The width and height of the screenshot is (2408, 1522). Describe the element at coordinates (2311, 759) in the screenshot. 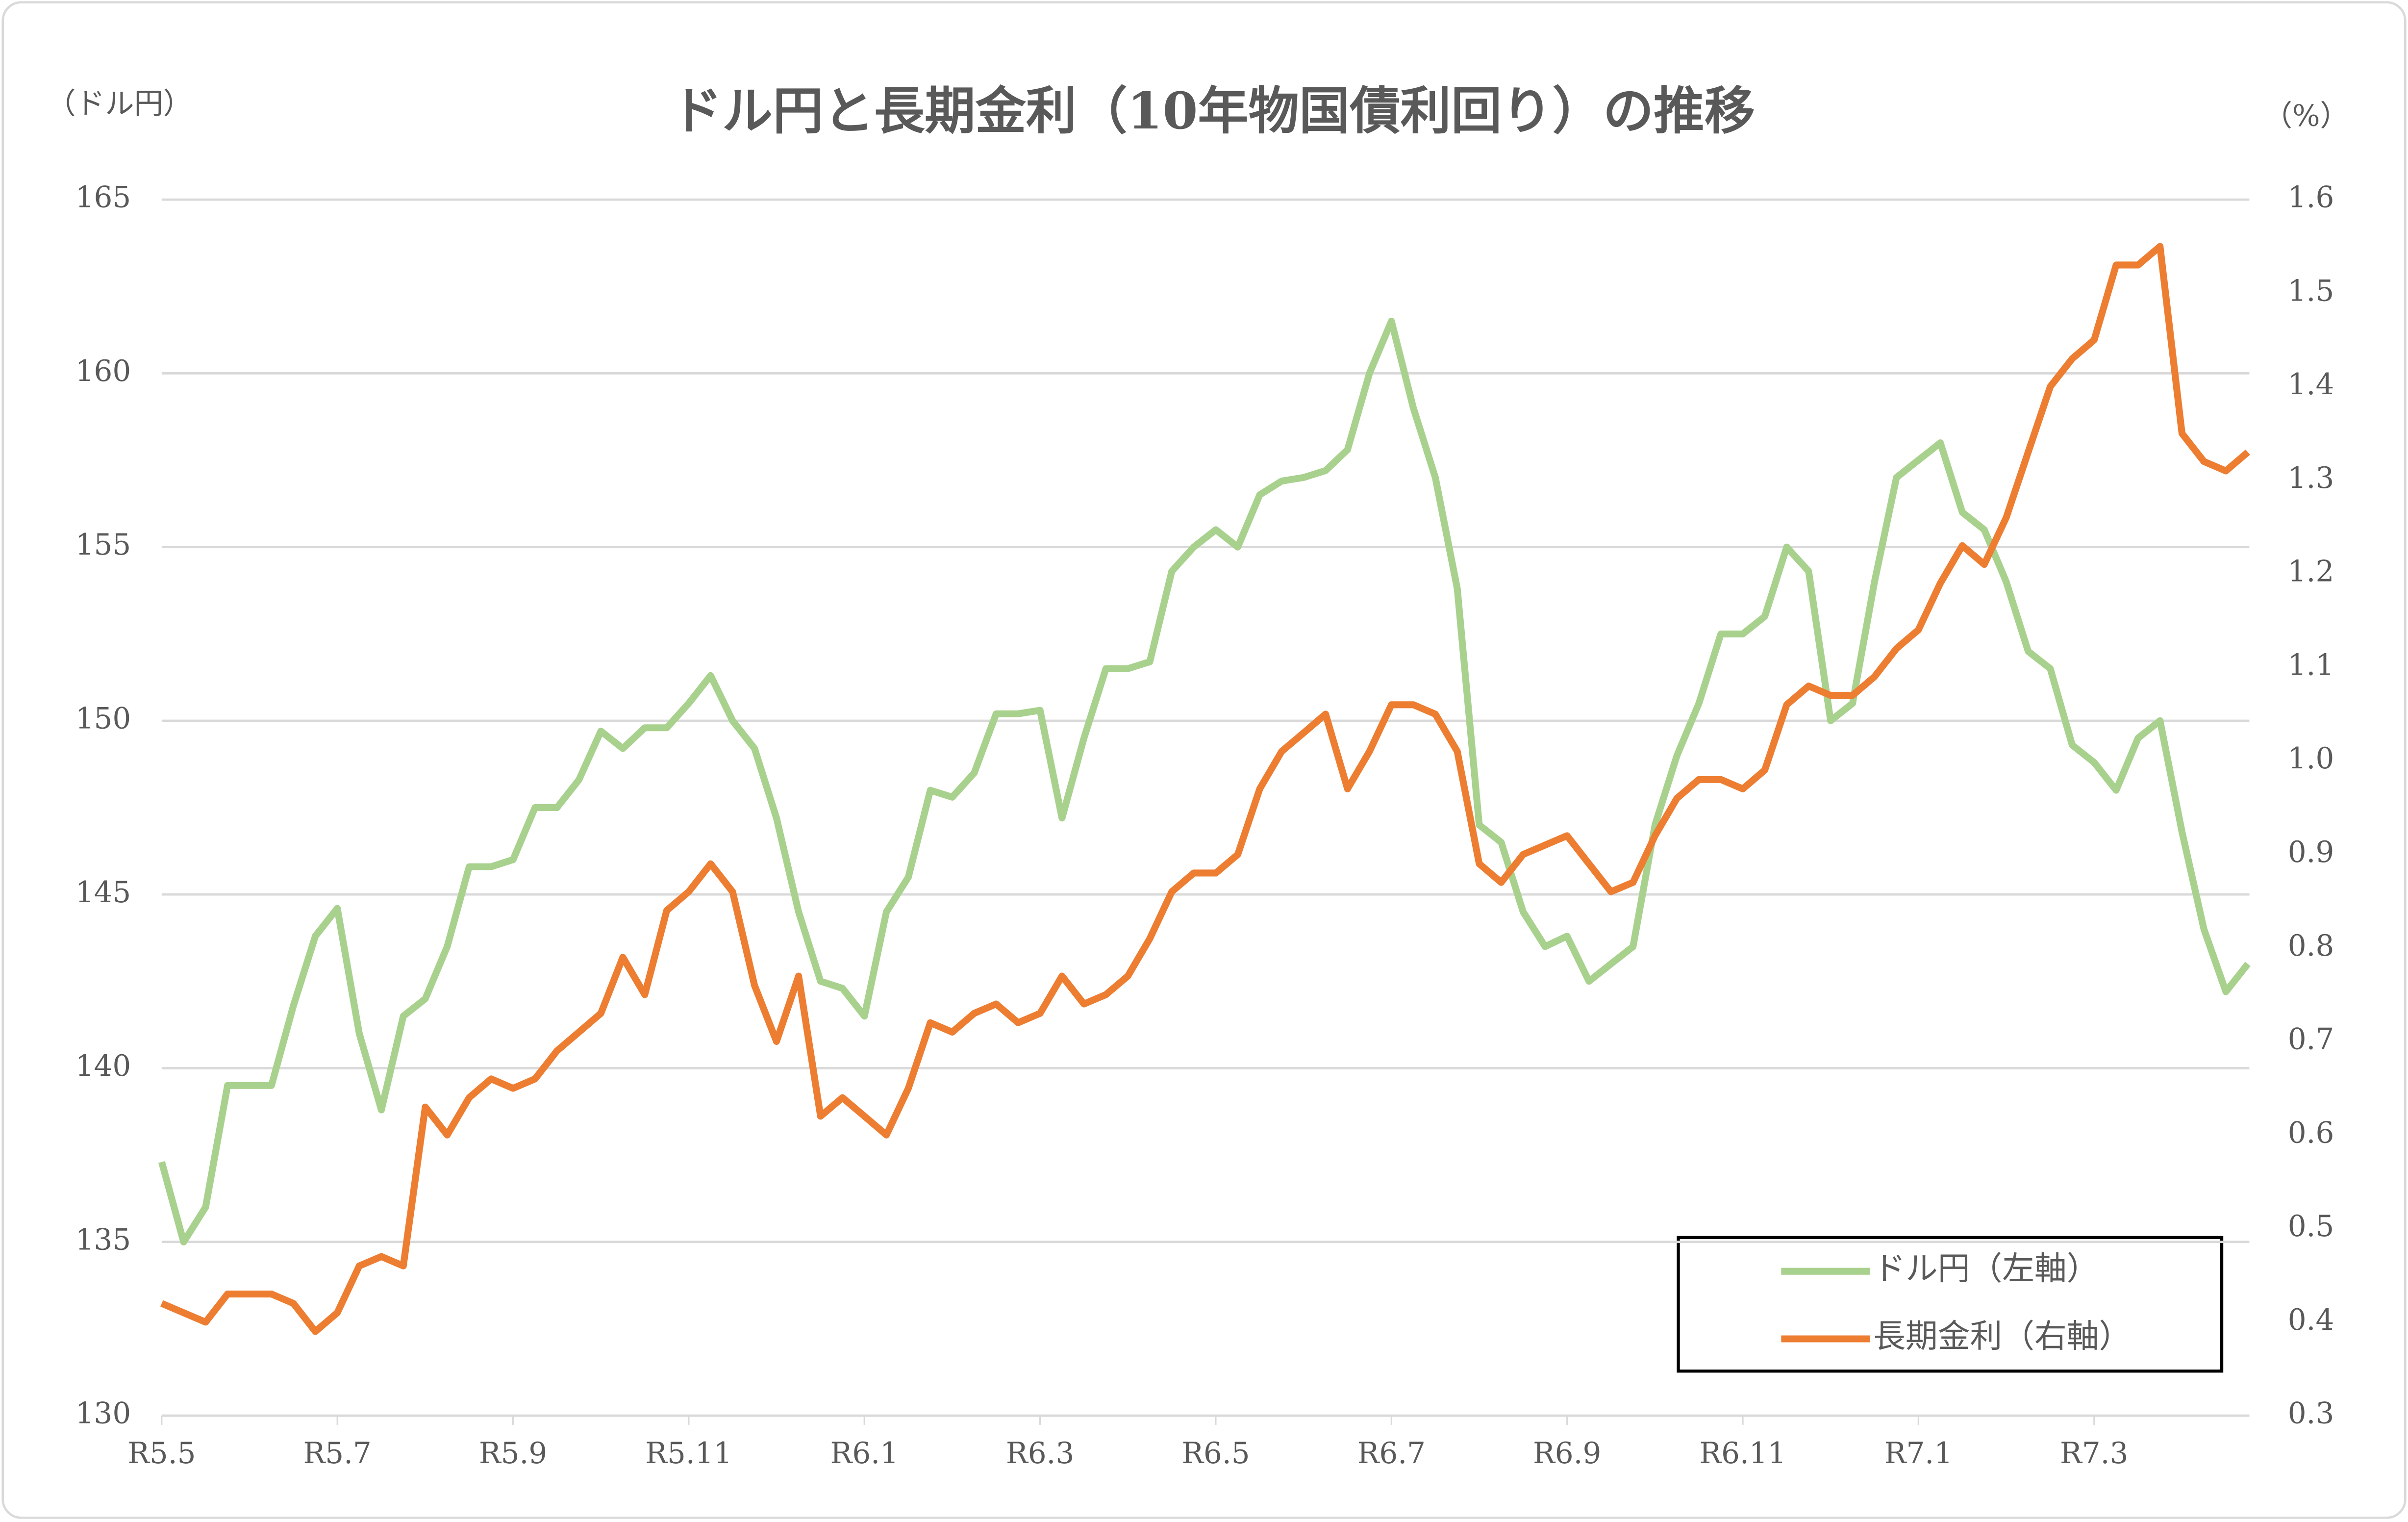

I see `y2-tick-label: 1.0` at that location.